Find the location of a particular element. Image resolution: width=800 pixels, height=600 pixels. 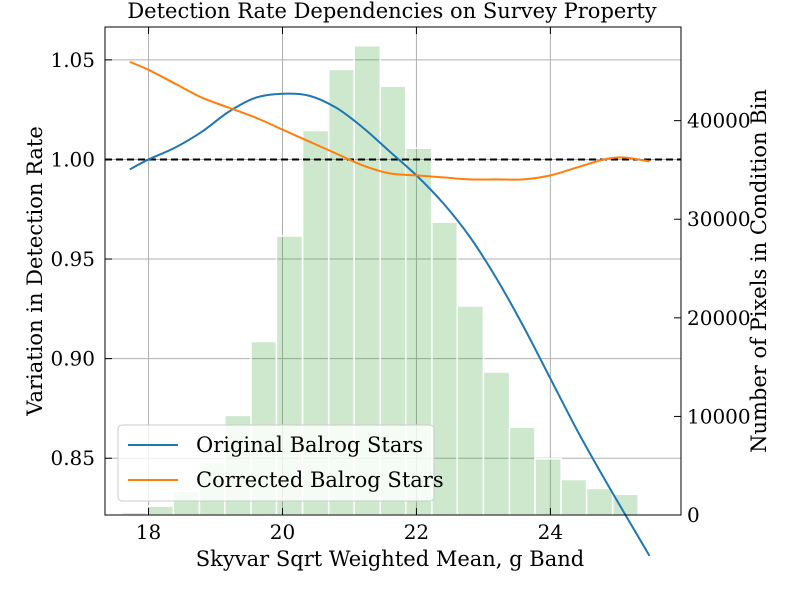

series-line-corrected is located at coordinates (389, 120).